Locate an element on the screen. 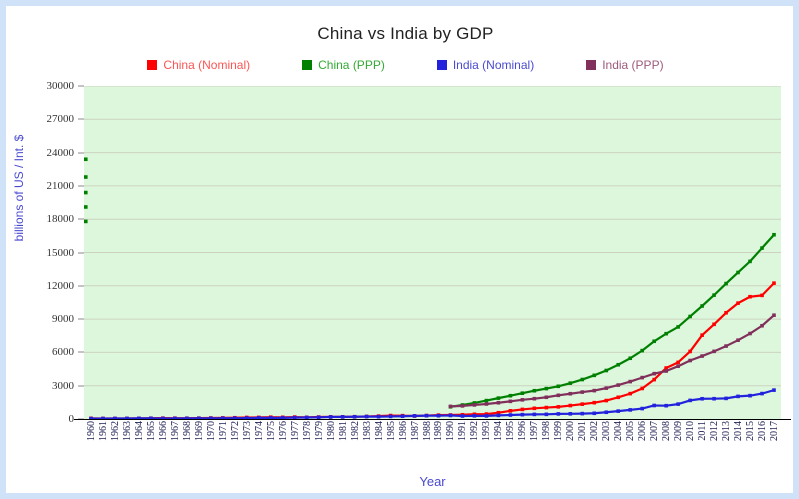 This screenshot has height=499, width=799. x-axis-tick-label: 1999 is located at coordinates (559, 431).